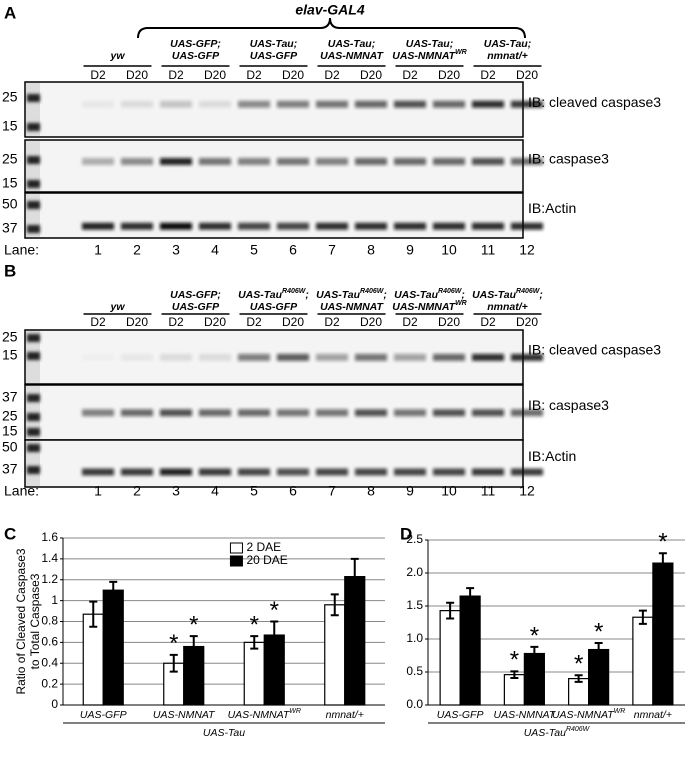 The height and width of the screenshot is (765, 690). I want to click on genotype-label: UAS-GFP, so click(274, 56).